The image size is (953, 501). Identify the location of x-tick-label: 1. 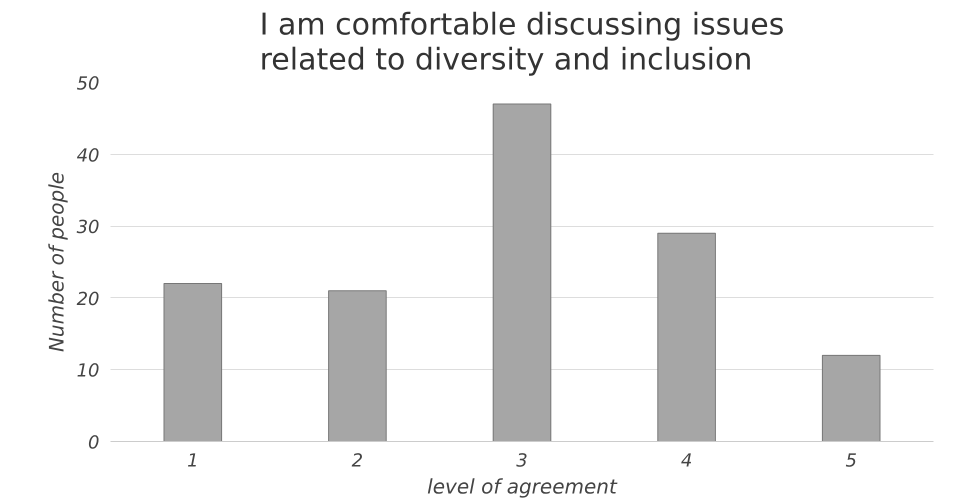
(193, 461).